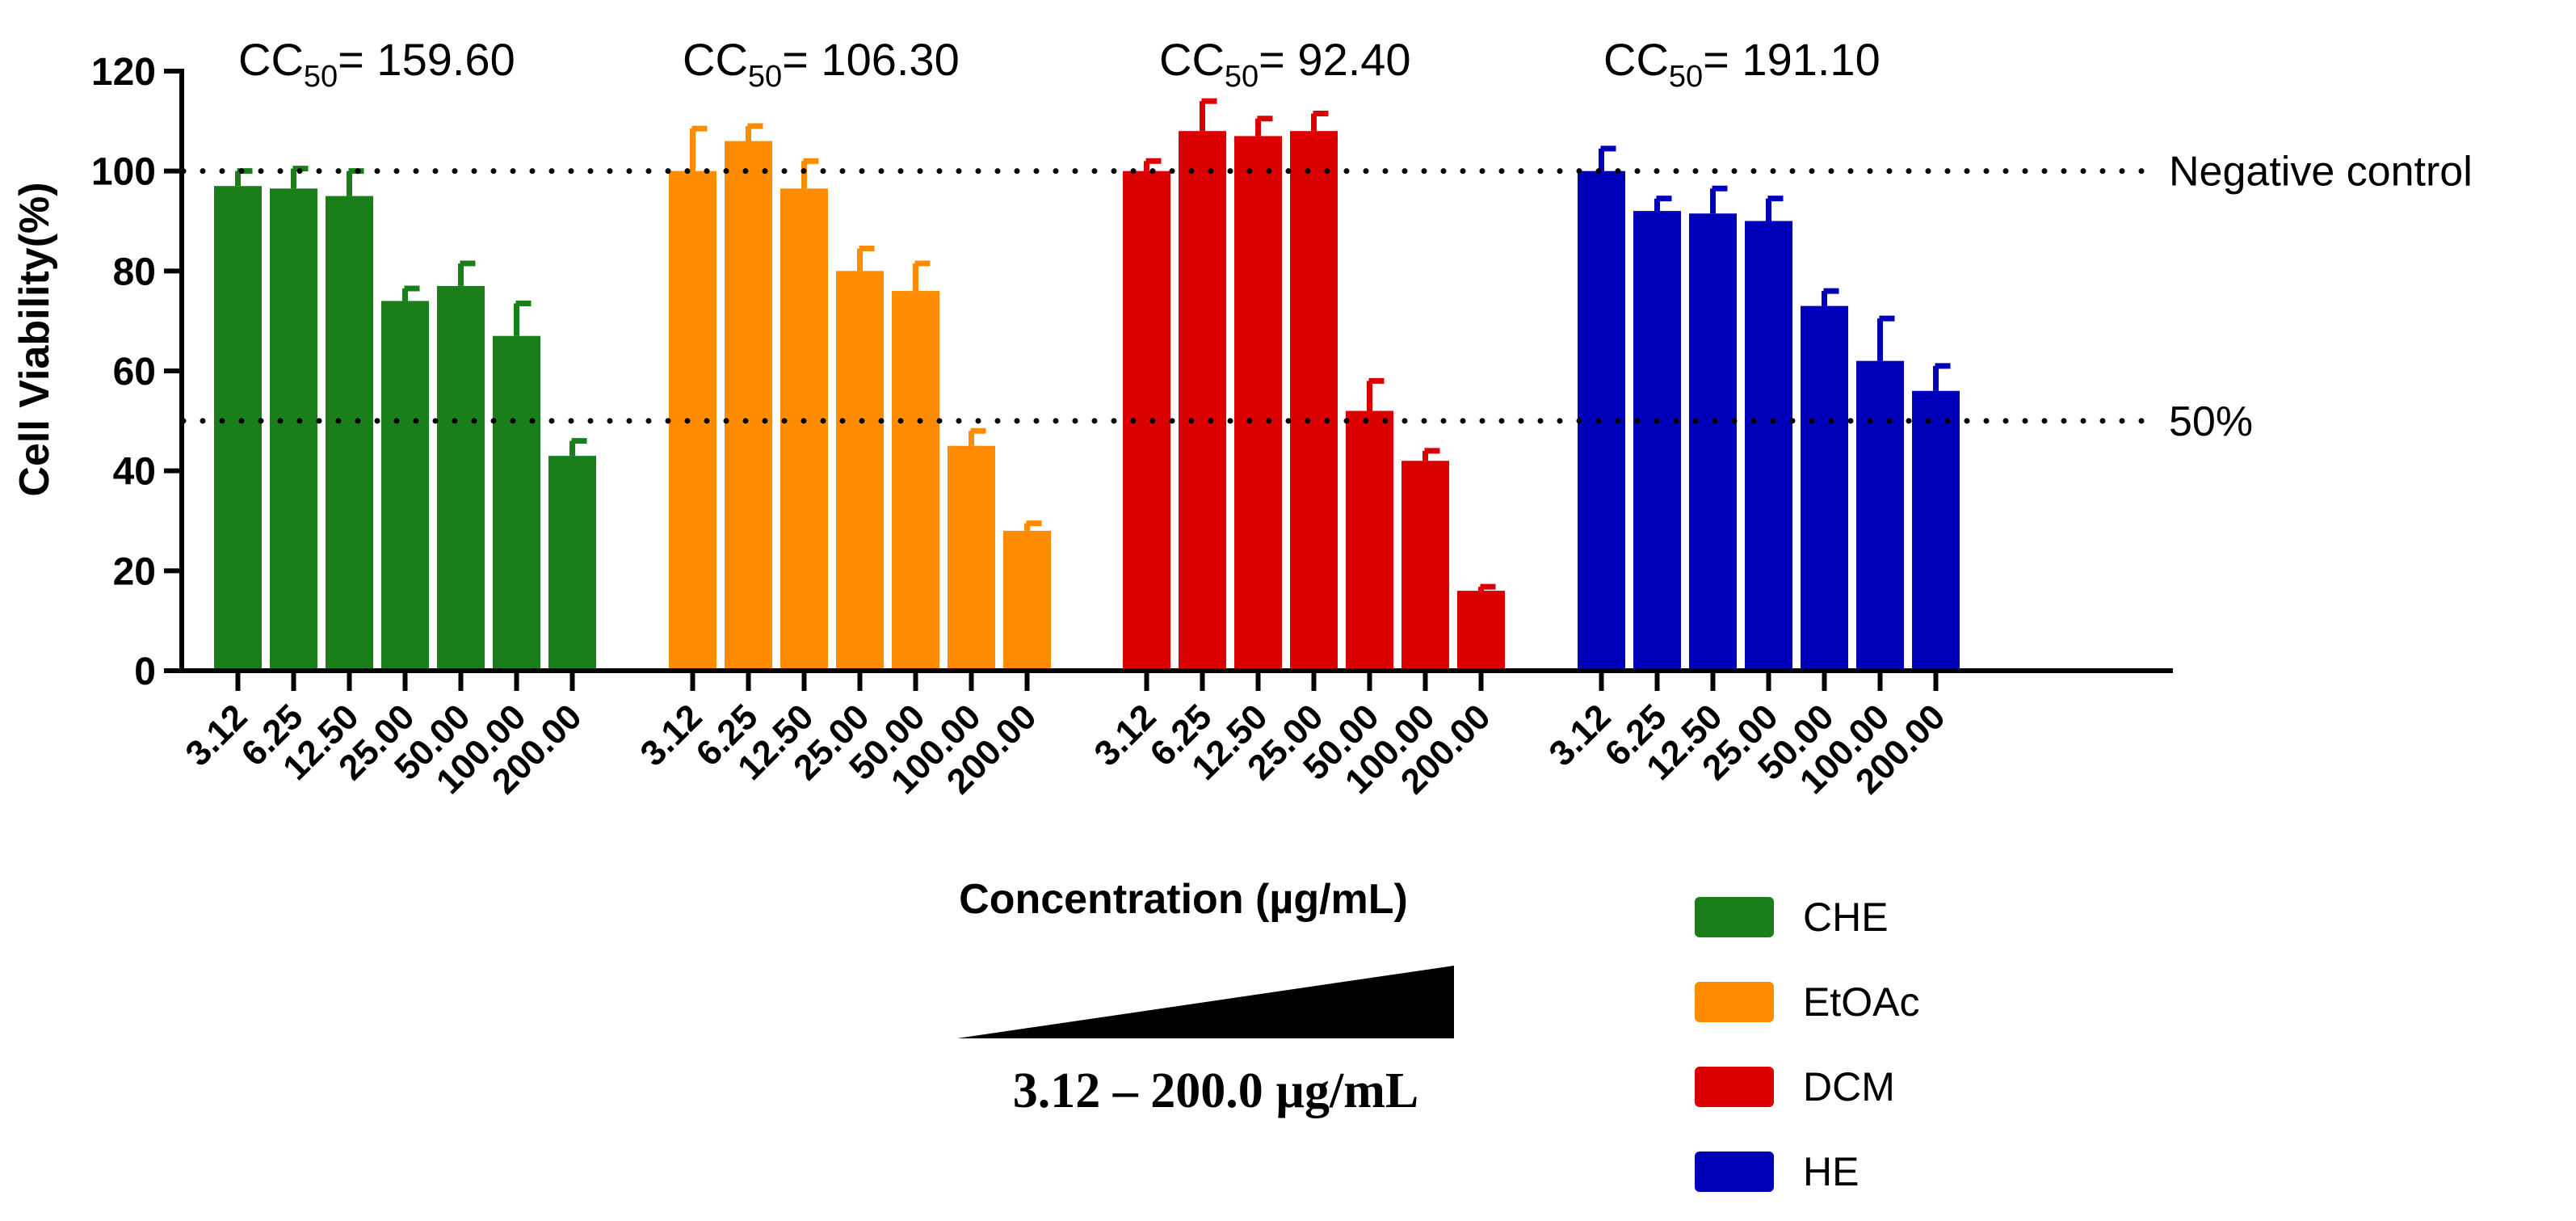 Image resolution: width=2576 pixels, height=1221 pixels. Describe the element at coordinates (135, 272) in the screenshot. I see `y-tick-label: 80` at that location.